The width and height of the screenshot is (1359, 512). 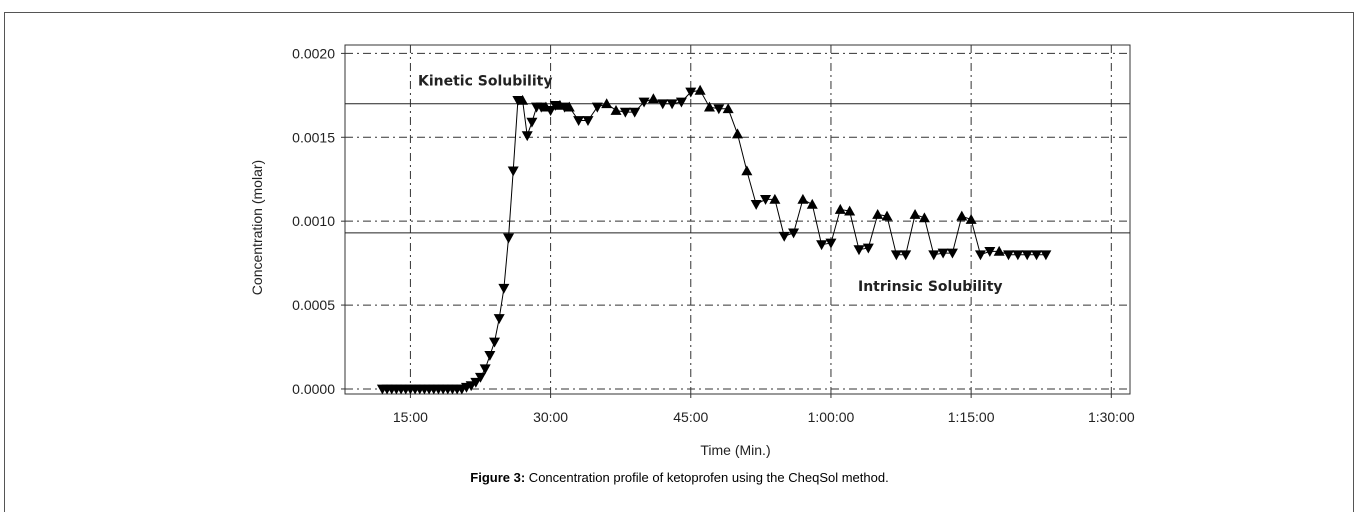 What do you see at coordinates (313, 305) in the screenshot?
I see `y-tick-label: 0.0005` at bounding box center [313, 305].